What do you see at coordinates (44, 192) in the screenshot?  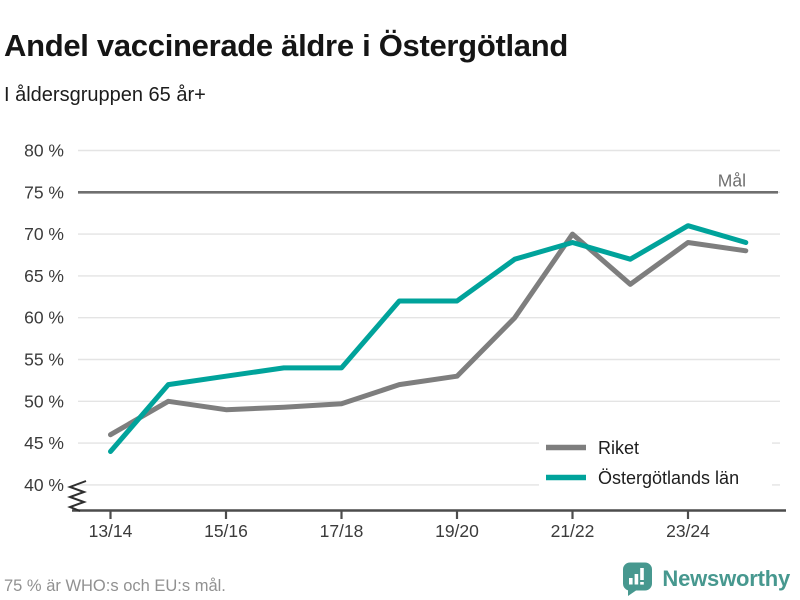 I see `y-axis-label: 75 %` at bounding box center [44, 192].